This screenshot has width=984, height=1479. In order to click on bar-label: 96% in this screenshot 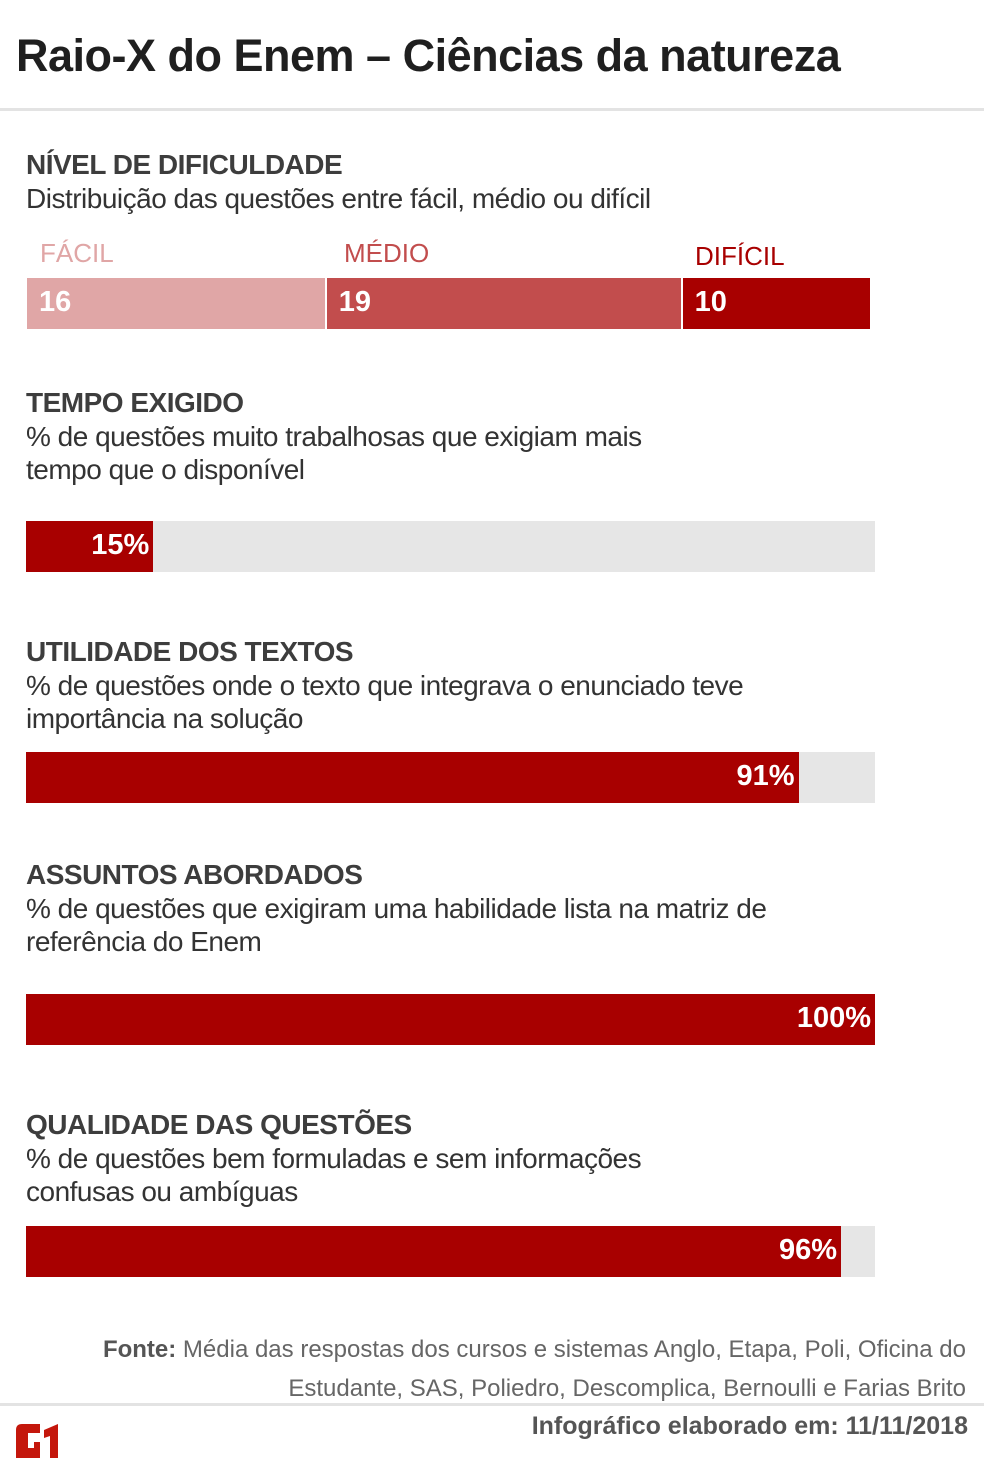, I will do `click(808, 1250)`.